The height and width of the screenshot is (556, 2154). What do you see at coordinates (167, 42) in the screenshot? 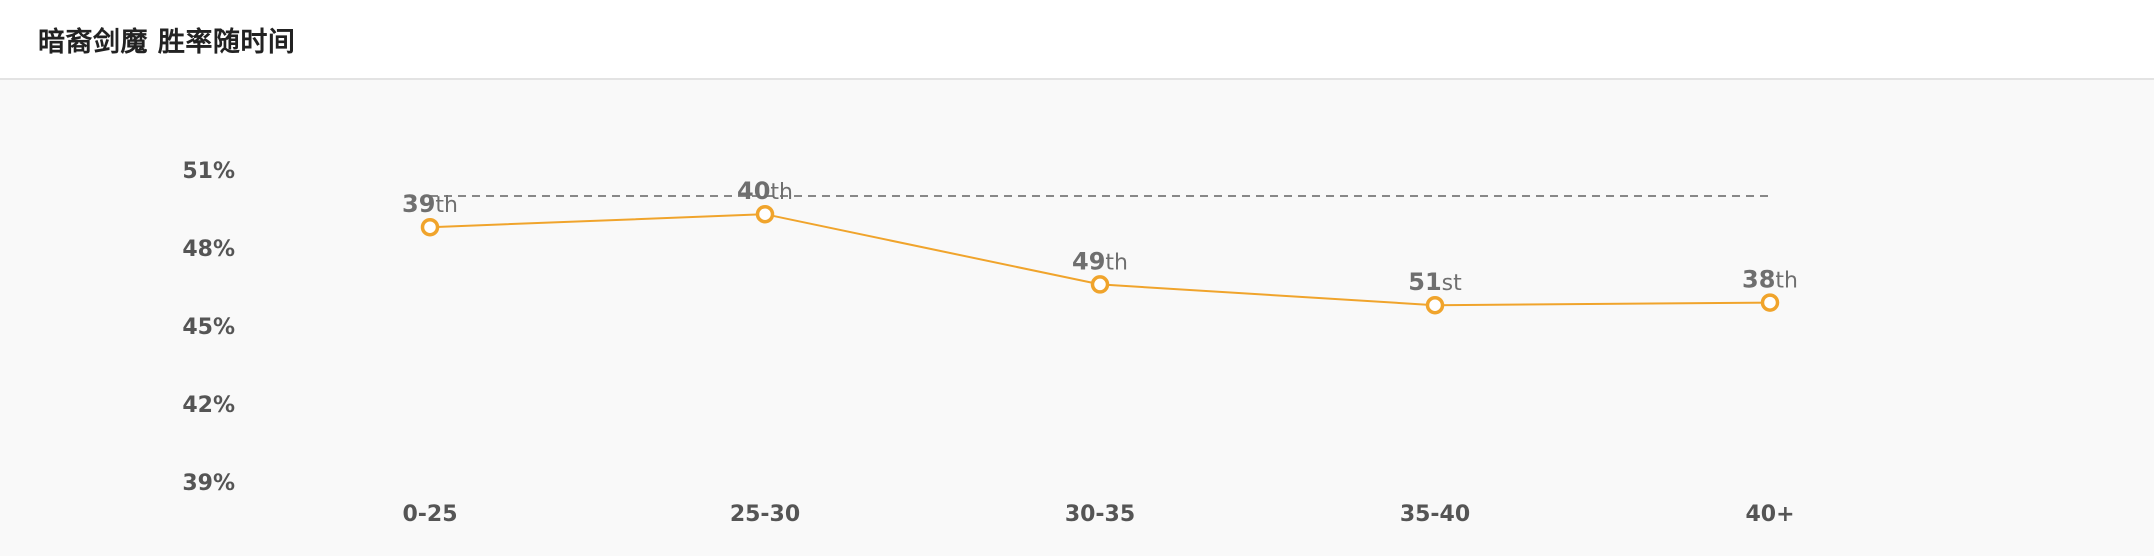
I see `page-title: 暗裔剑魔 胜率随时间` at bounding box center [167, 42].